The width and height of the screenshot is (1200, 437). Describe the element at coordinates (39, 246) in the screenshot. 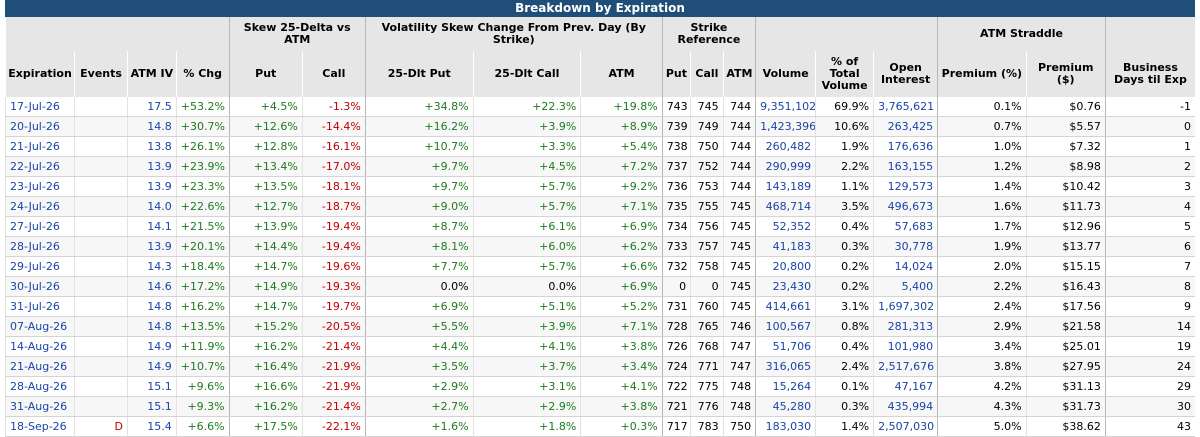

I see `expiration-cell: 28-Jul-26` at that location.